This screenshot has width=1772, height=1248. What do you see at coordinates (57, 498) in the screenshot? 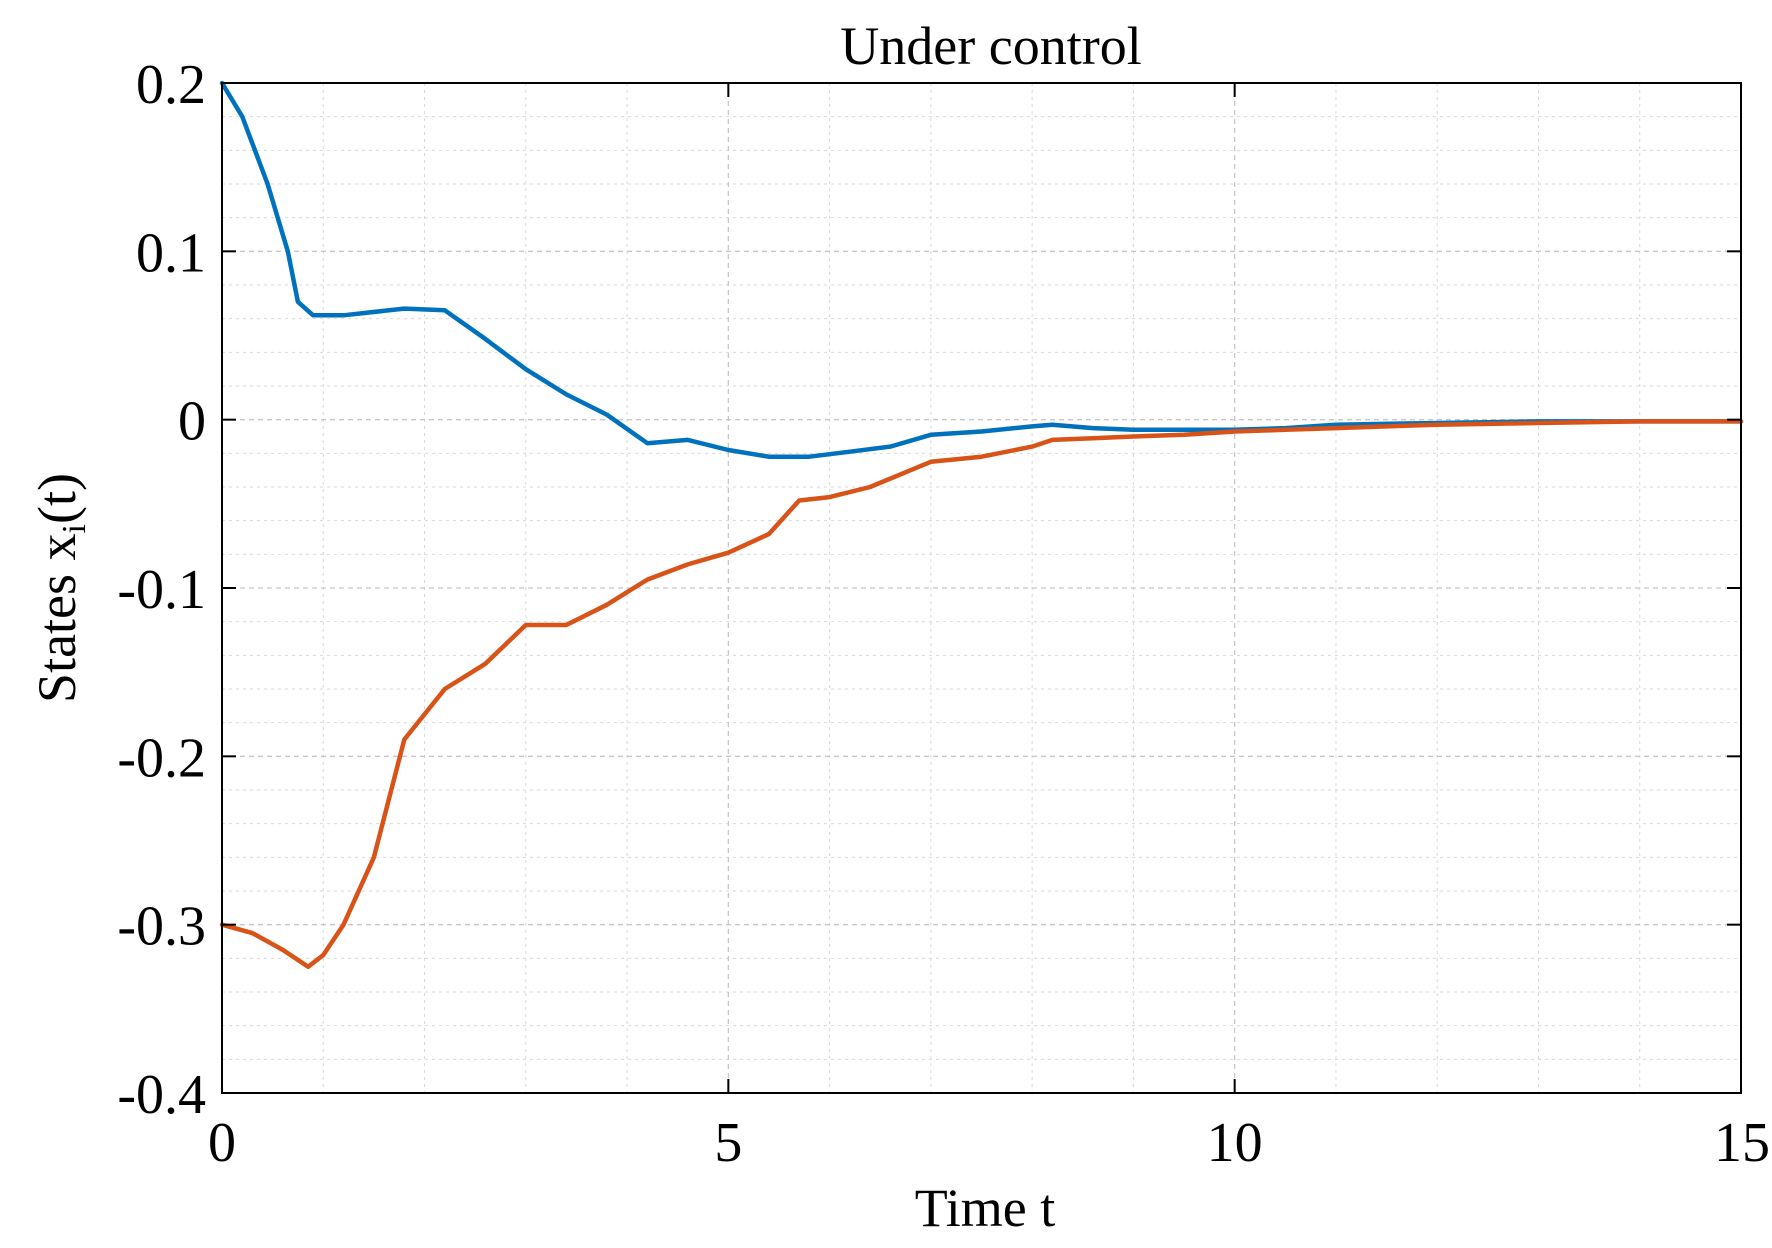
I see `y-axis-label-tail: (t)` at bounding box center [57, 498].